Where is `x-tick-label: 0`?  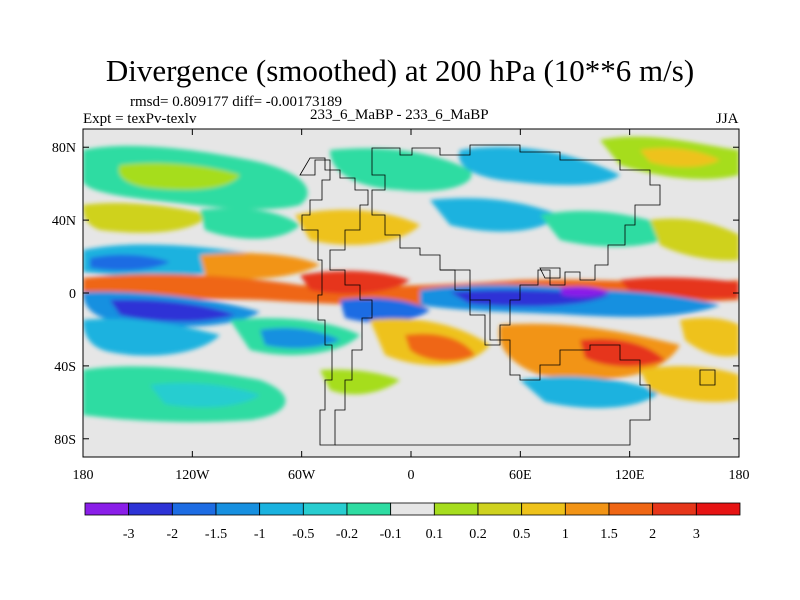 x-tick-label: 0 is located at coordinates (411, 475).